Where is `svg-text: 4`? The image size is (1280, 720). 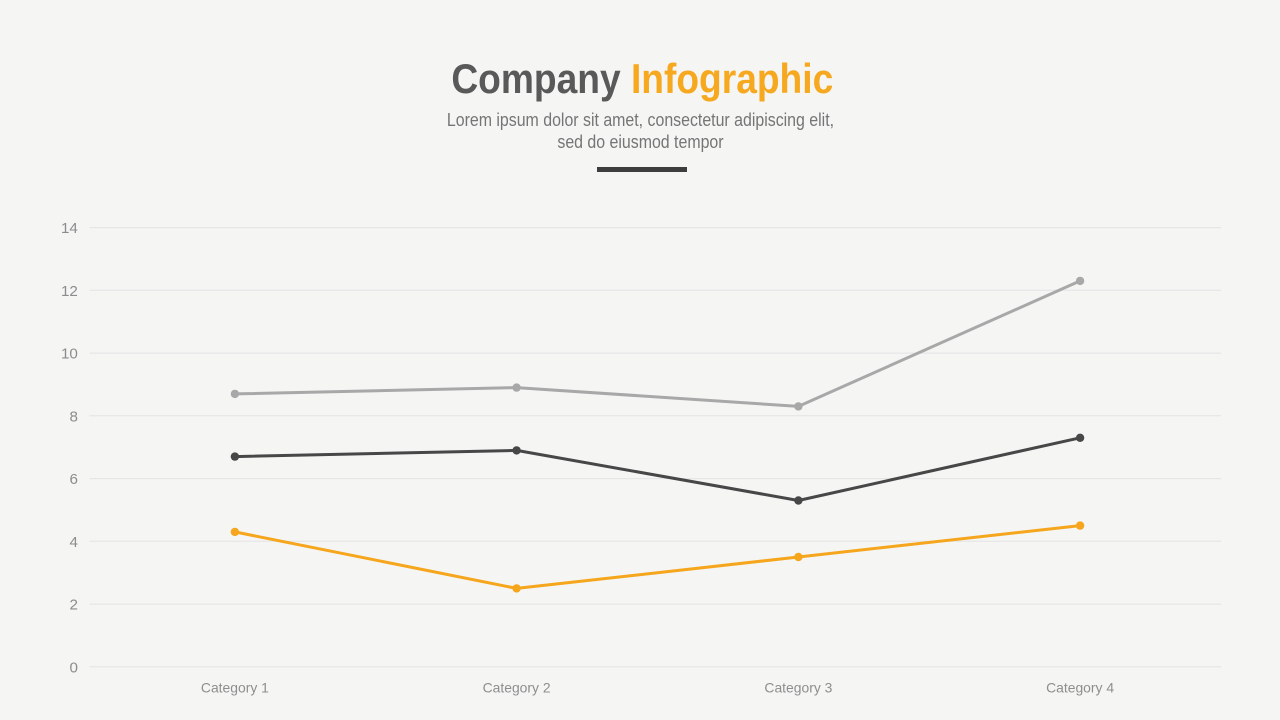 svg-text: 4 is located at coordinates (73, 542).